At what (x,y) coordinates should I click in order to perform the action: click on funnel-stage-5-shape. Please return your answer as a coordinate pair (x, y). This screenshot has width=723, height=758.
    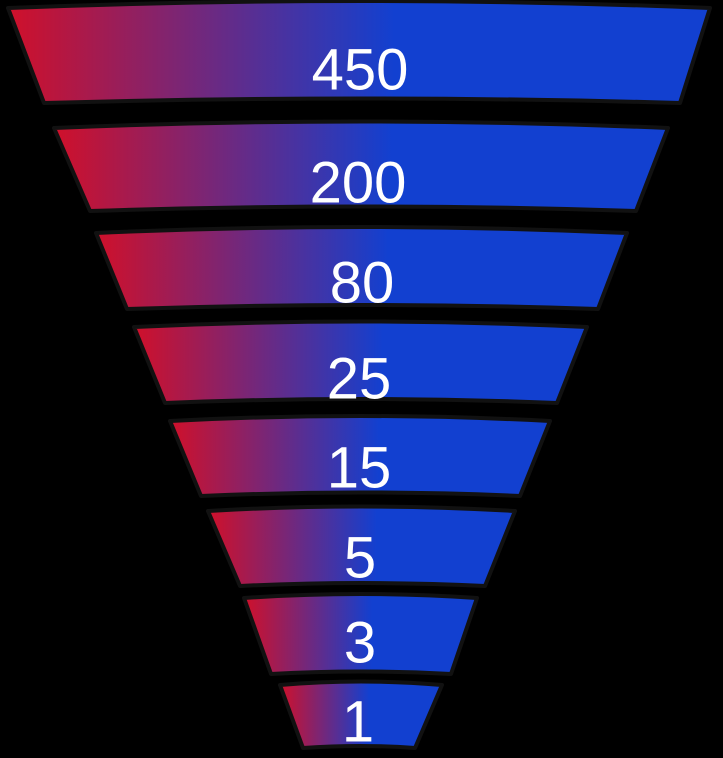
    Looking at the image, I should click on (360, 456).